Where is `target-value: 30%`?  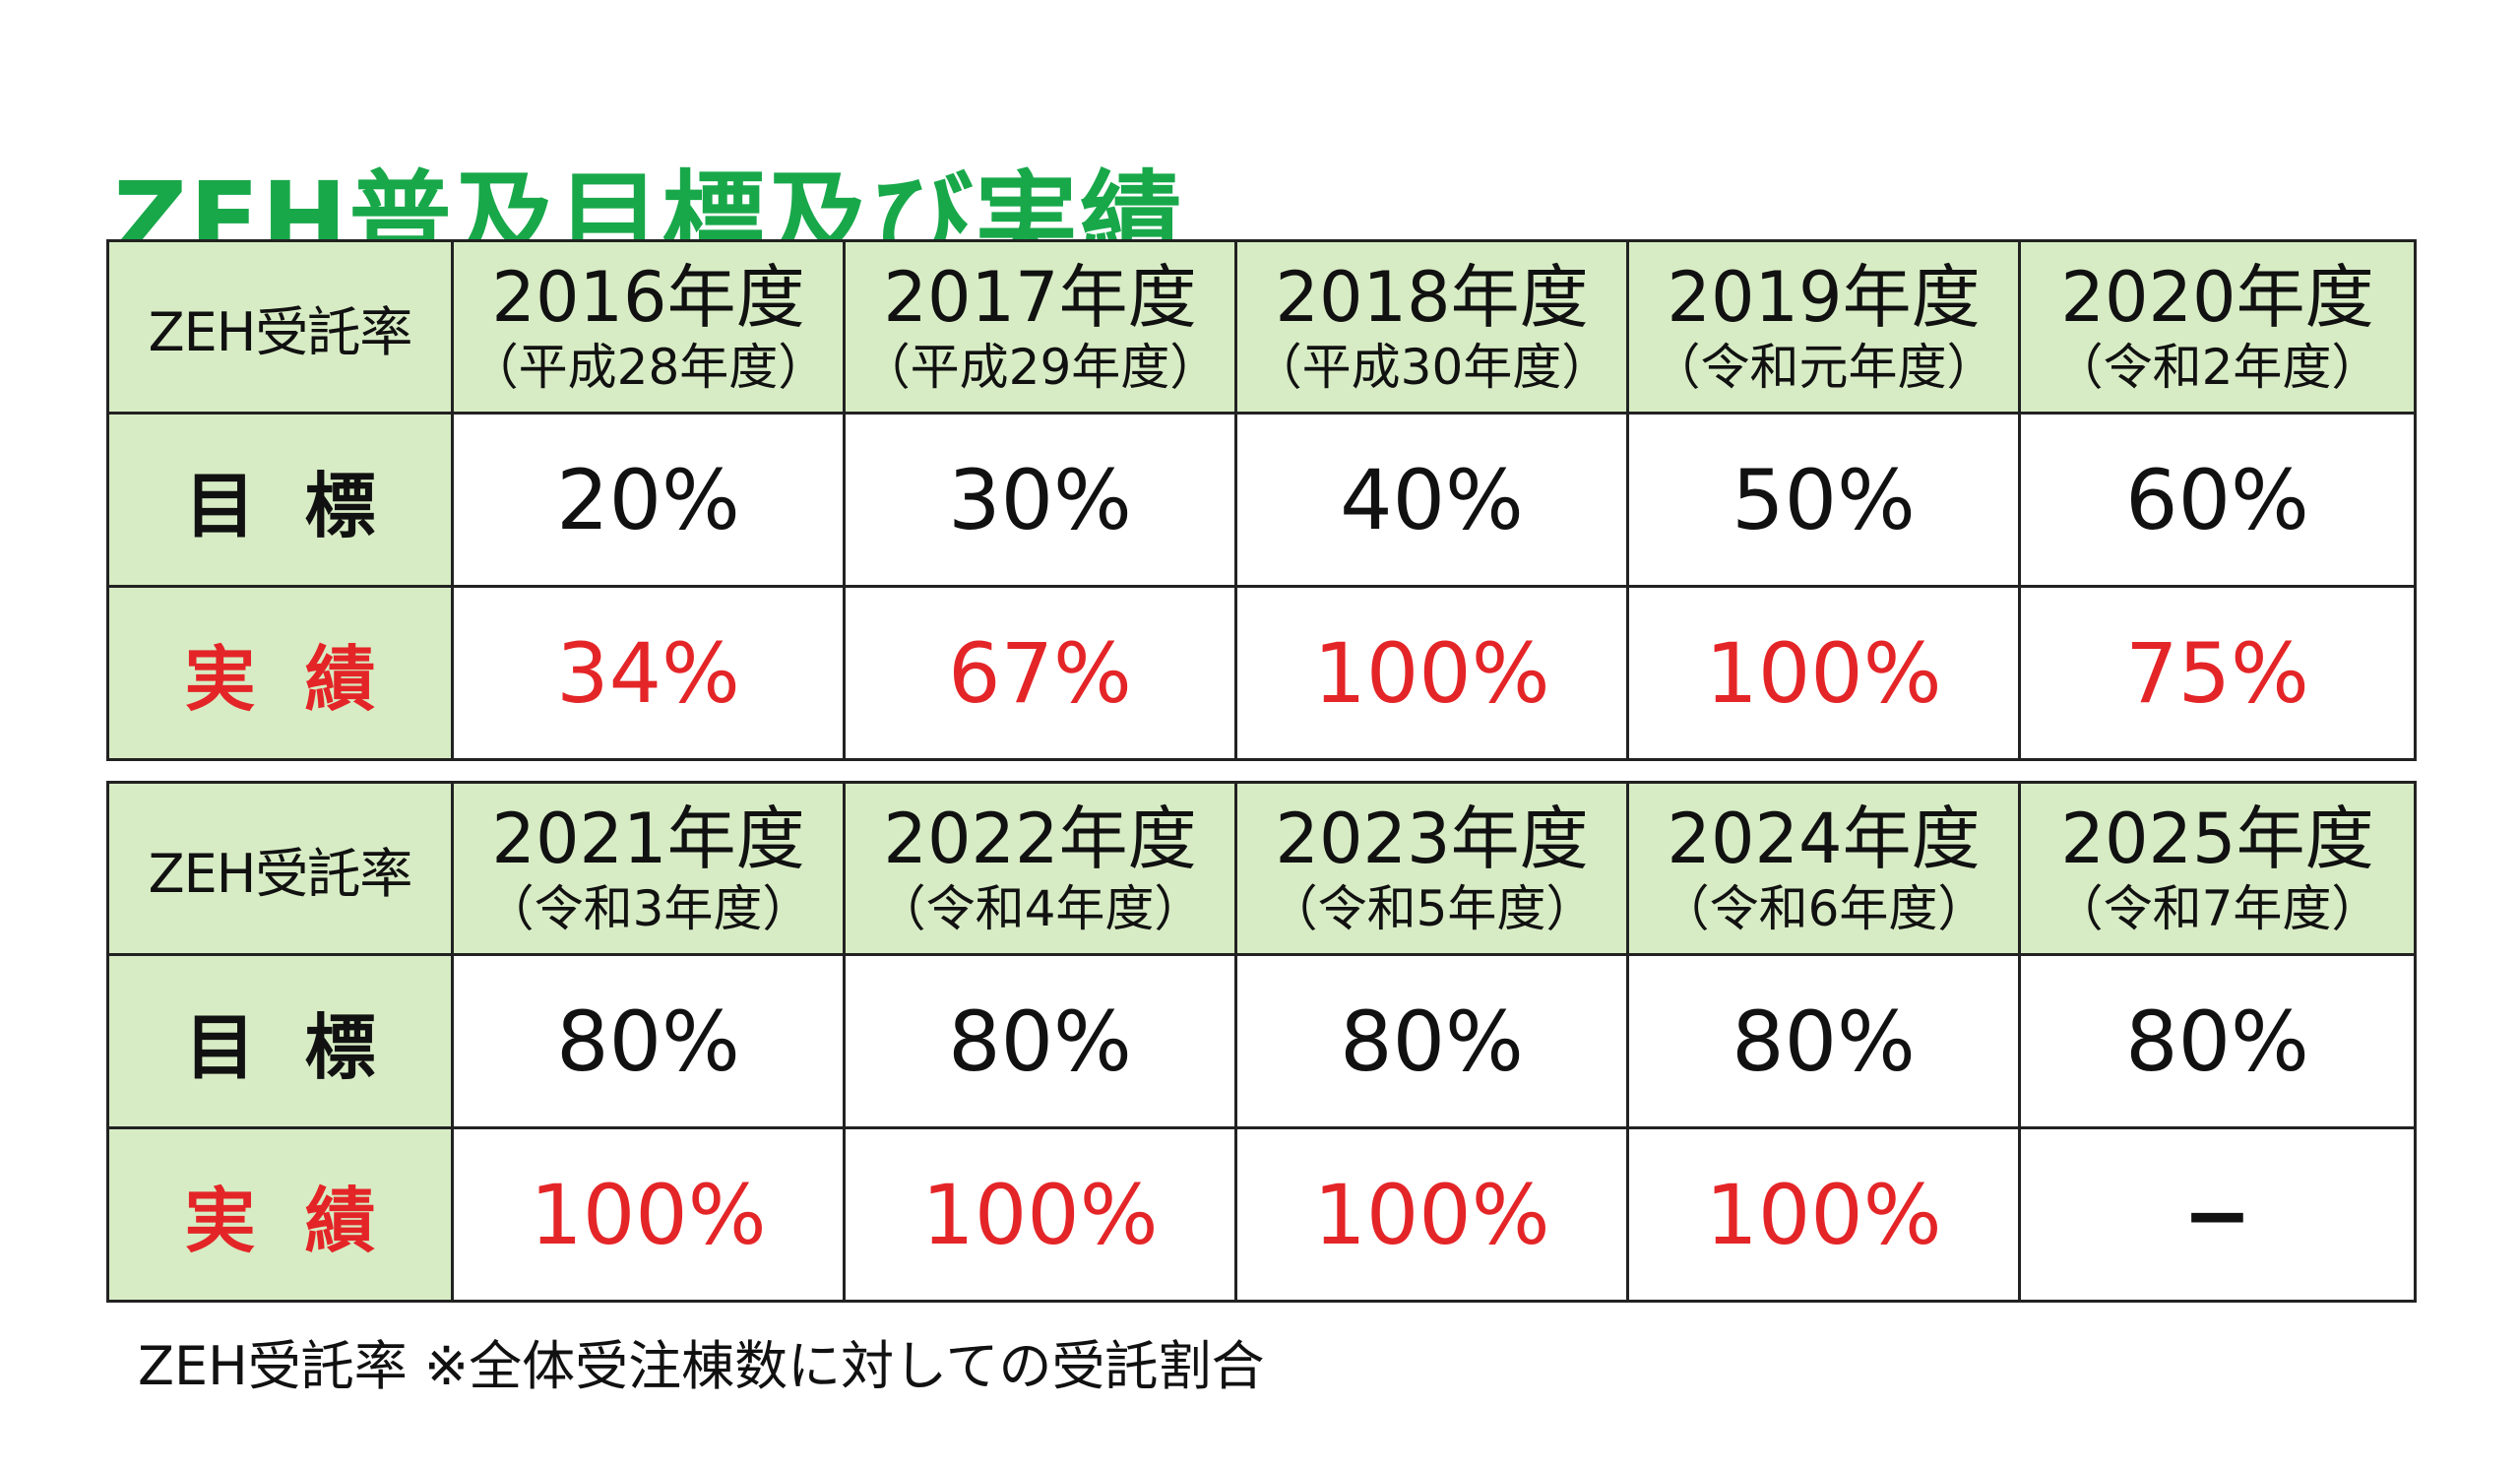 target-value: 30% is located at coordinates (1040, 499).